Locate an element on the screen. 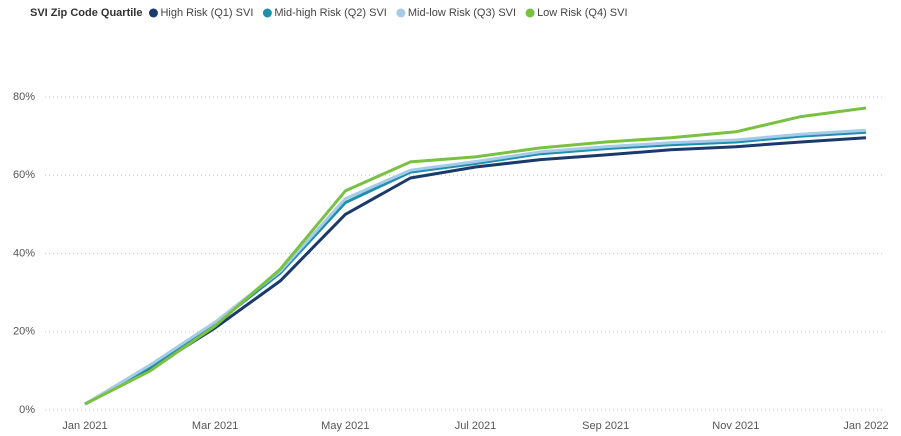  y-tick-label: 0% is located at coordinates (27, 410).